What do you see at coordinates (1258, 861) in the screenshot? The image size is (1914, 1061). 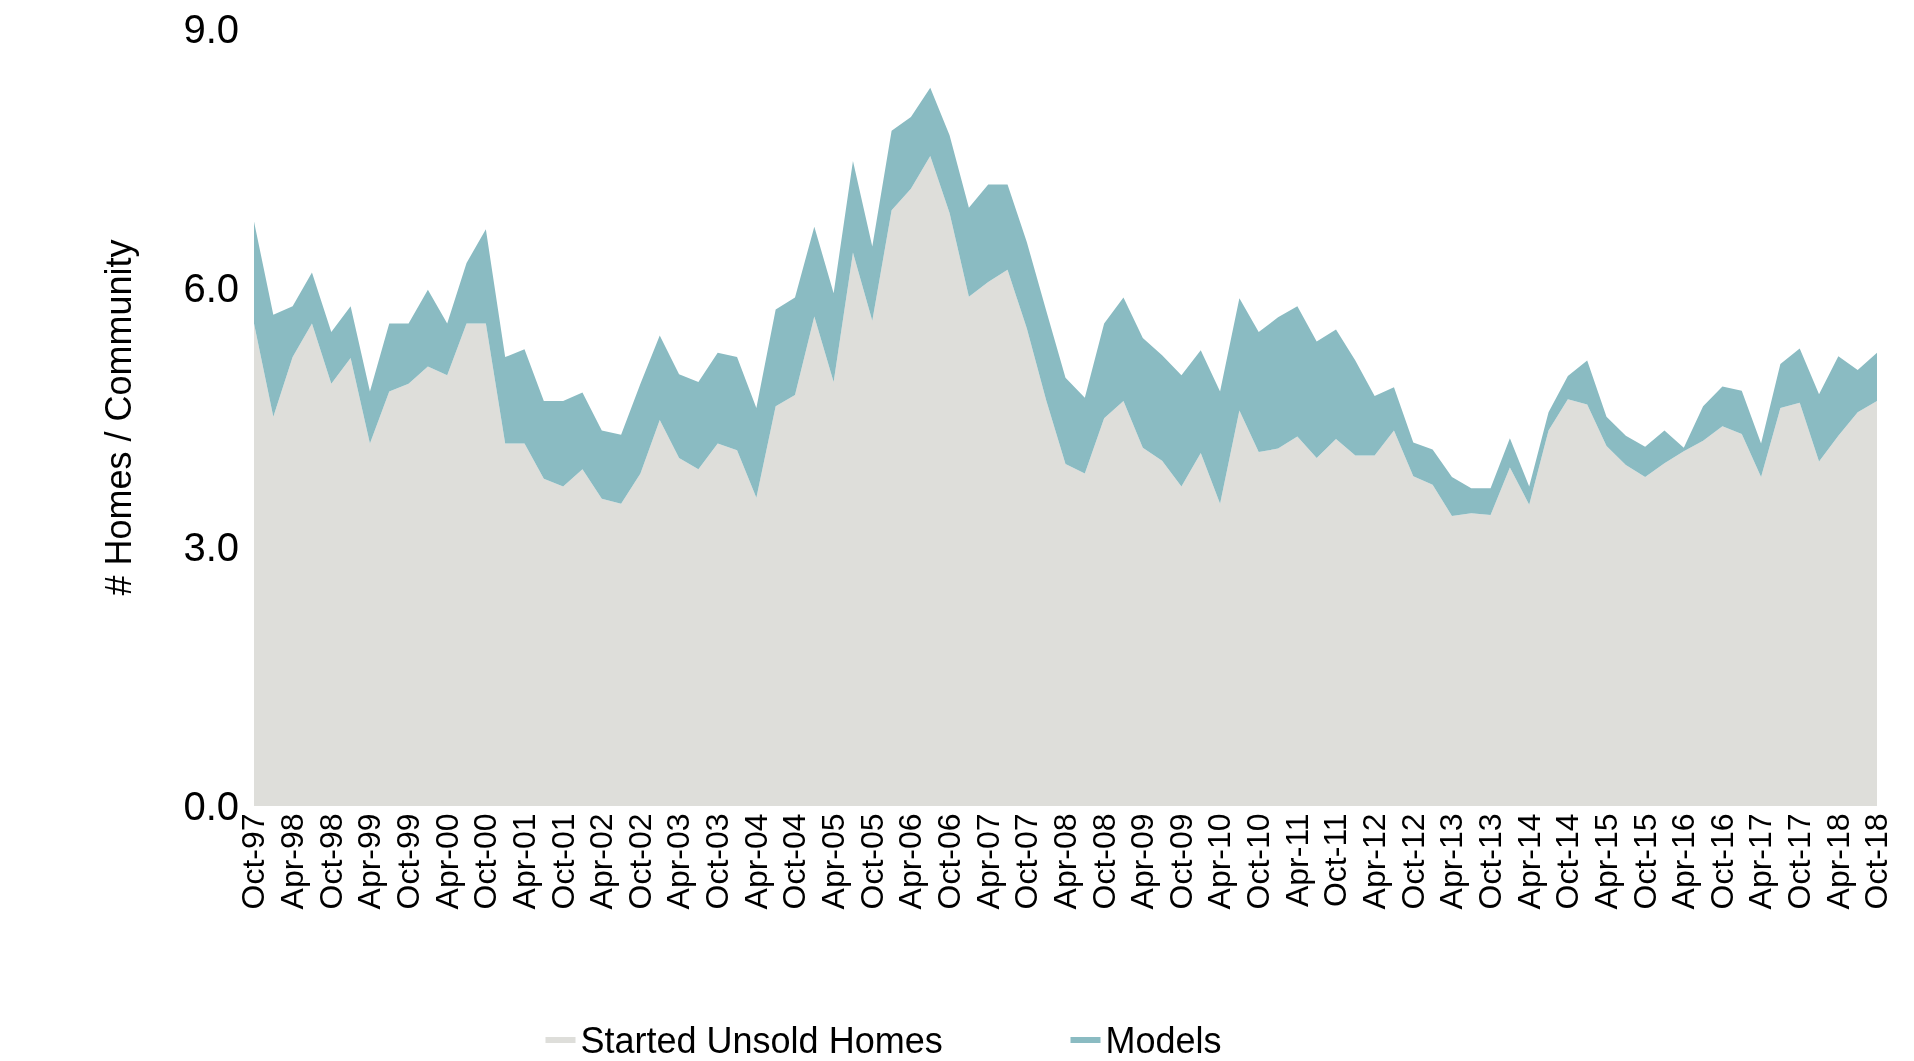 I see `x-tick-label: Oct-10` at bounding box center [1258, 861].